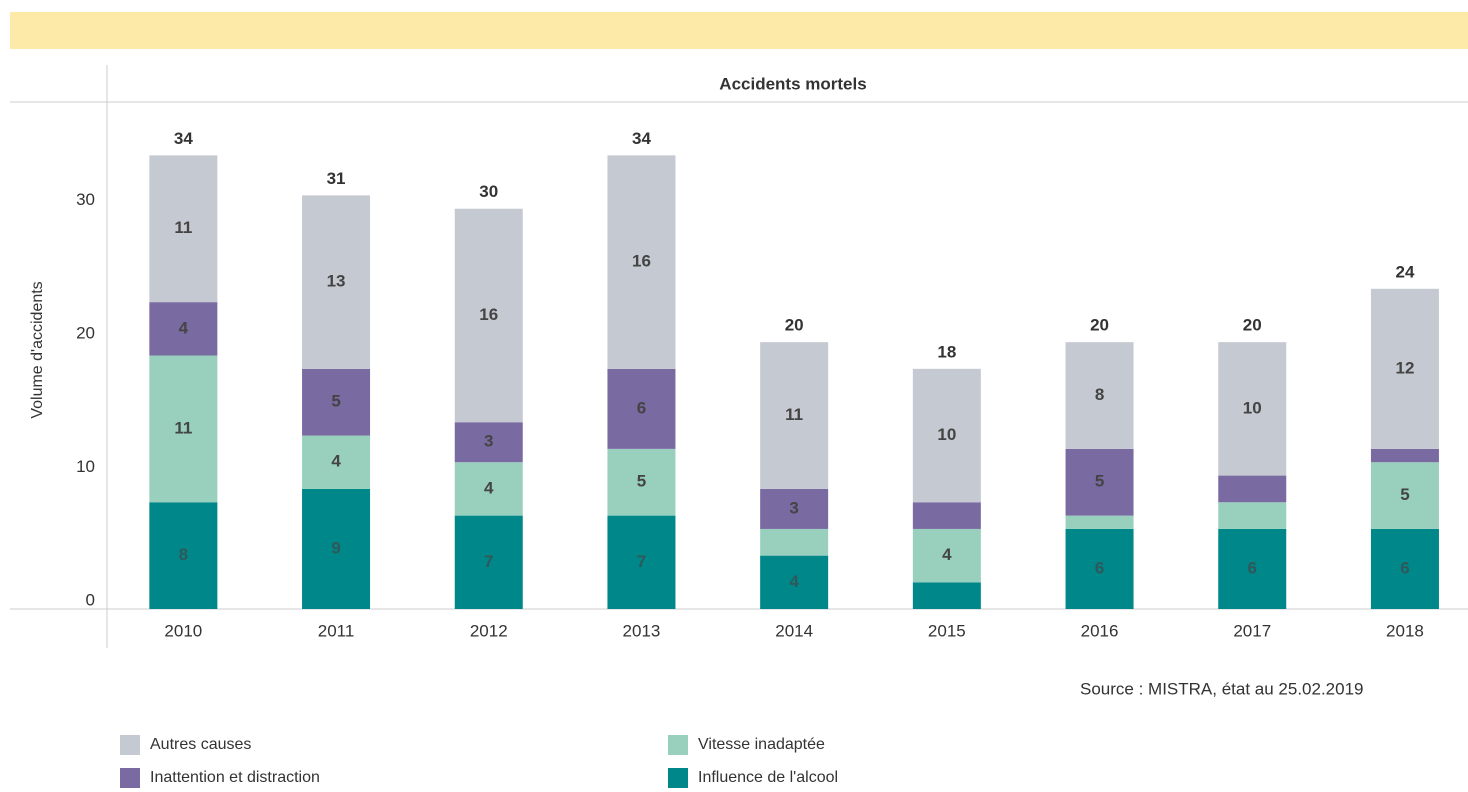 This screenshot has height=792, width=1468. What do you see at coordinates (90, 599) in the screenshot?
I see `y-tick-label: 0` at bounding box center [90, 599].